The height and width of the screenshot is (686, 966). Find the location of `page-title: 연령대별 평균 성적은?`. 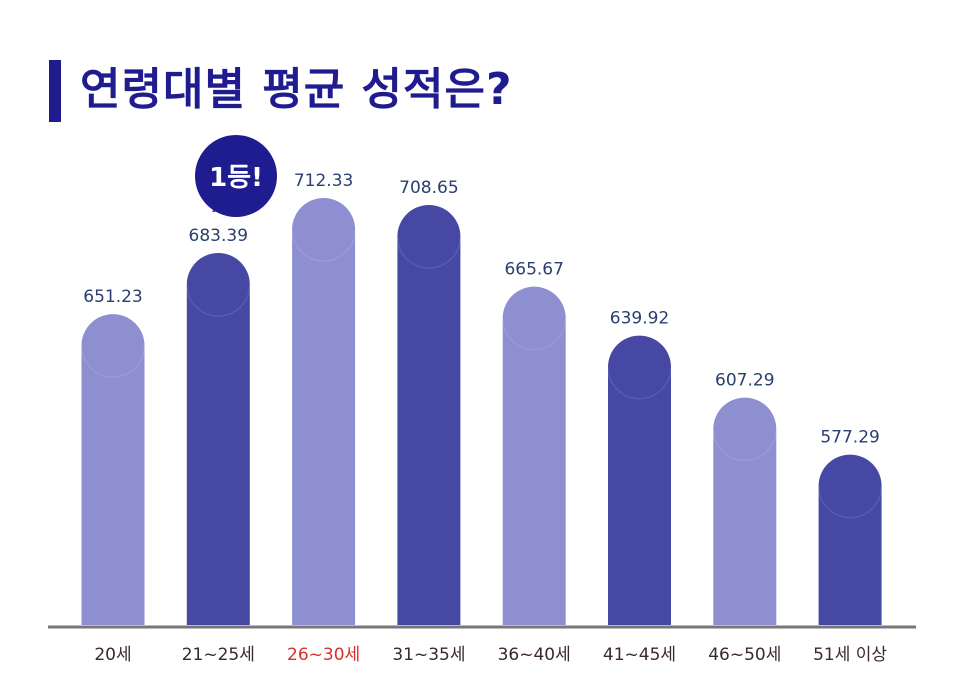

page-title: 연령대별 평균 성적은? is located at coordinates (296, 89).